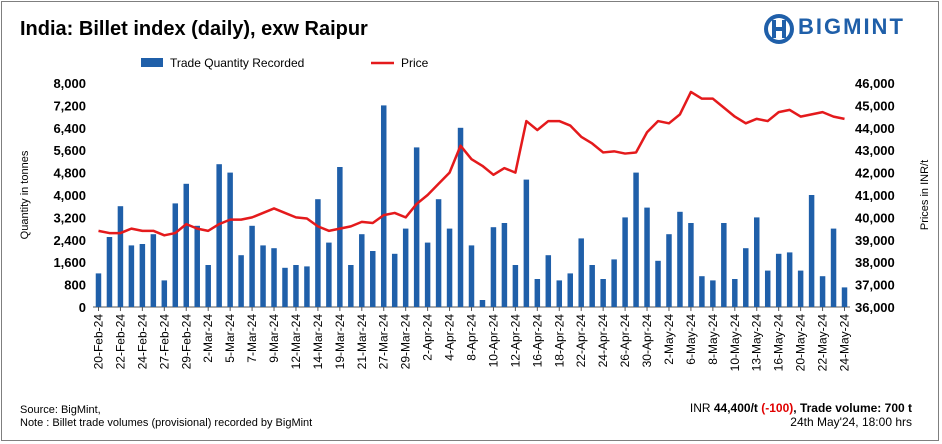 Image resolution: width=942 pixels, height=444 pixels. I want to click on x-tick-label: 22-Apr-24, so click(581, 341).